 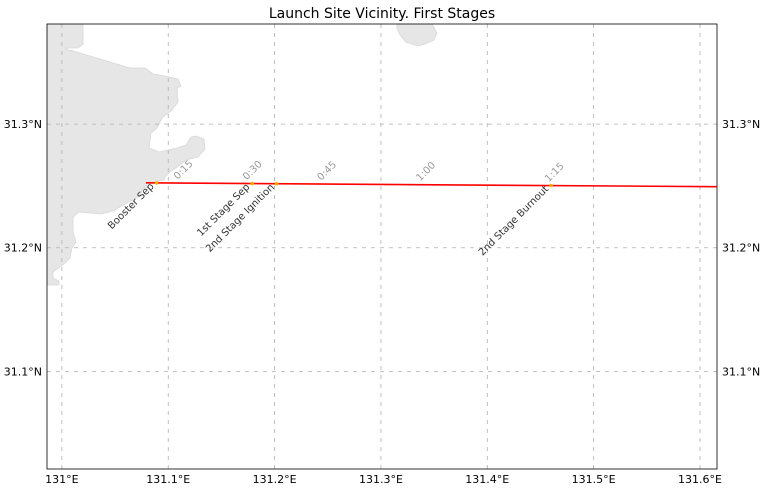 I want to click on event-label: 2nd Stage Burnout, so click(x=514, y=221).